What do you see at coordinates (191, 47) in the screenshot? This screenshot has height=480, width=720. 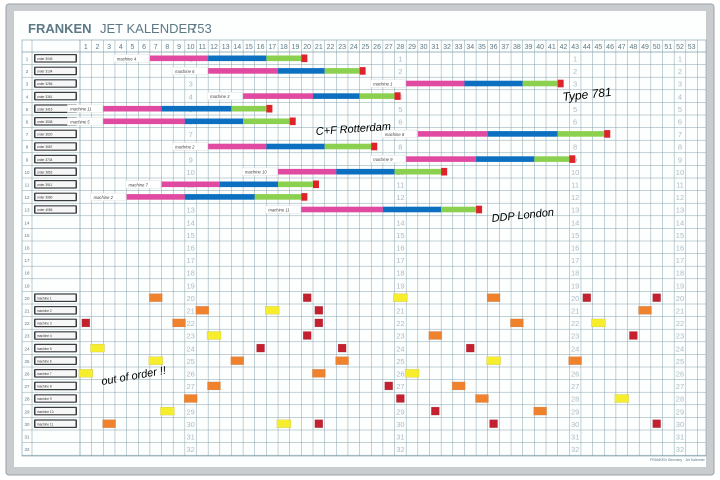 I see `week-number: 10` at bounding box center [191, 47].